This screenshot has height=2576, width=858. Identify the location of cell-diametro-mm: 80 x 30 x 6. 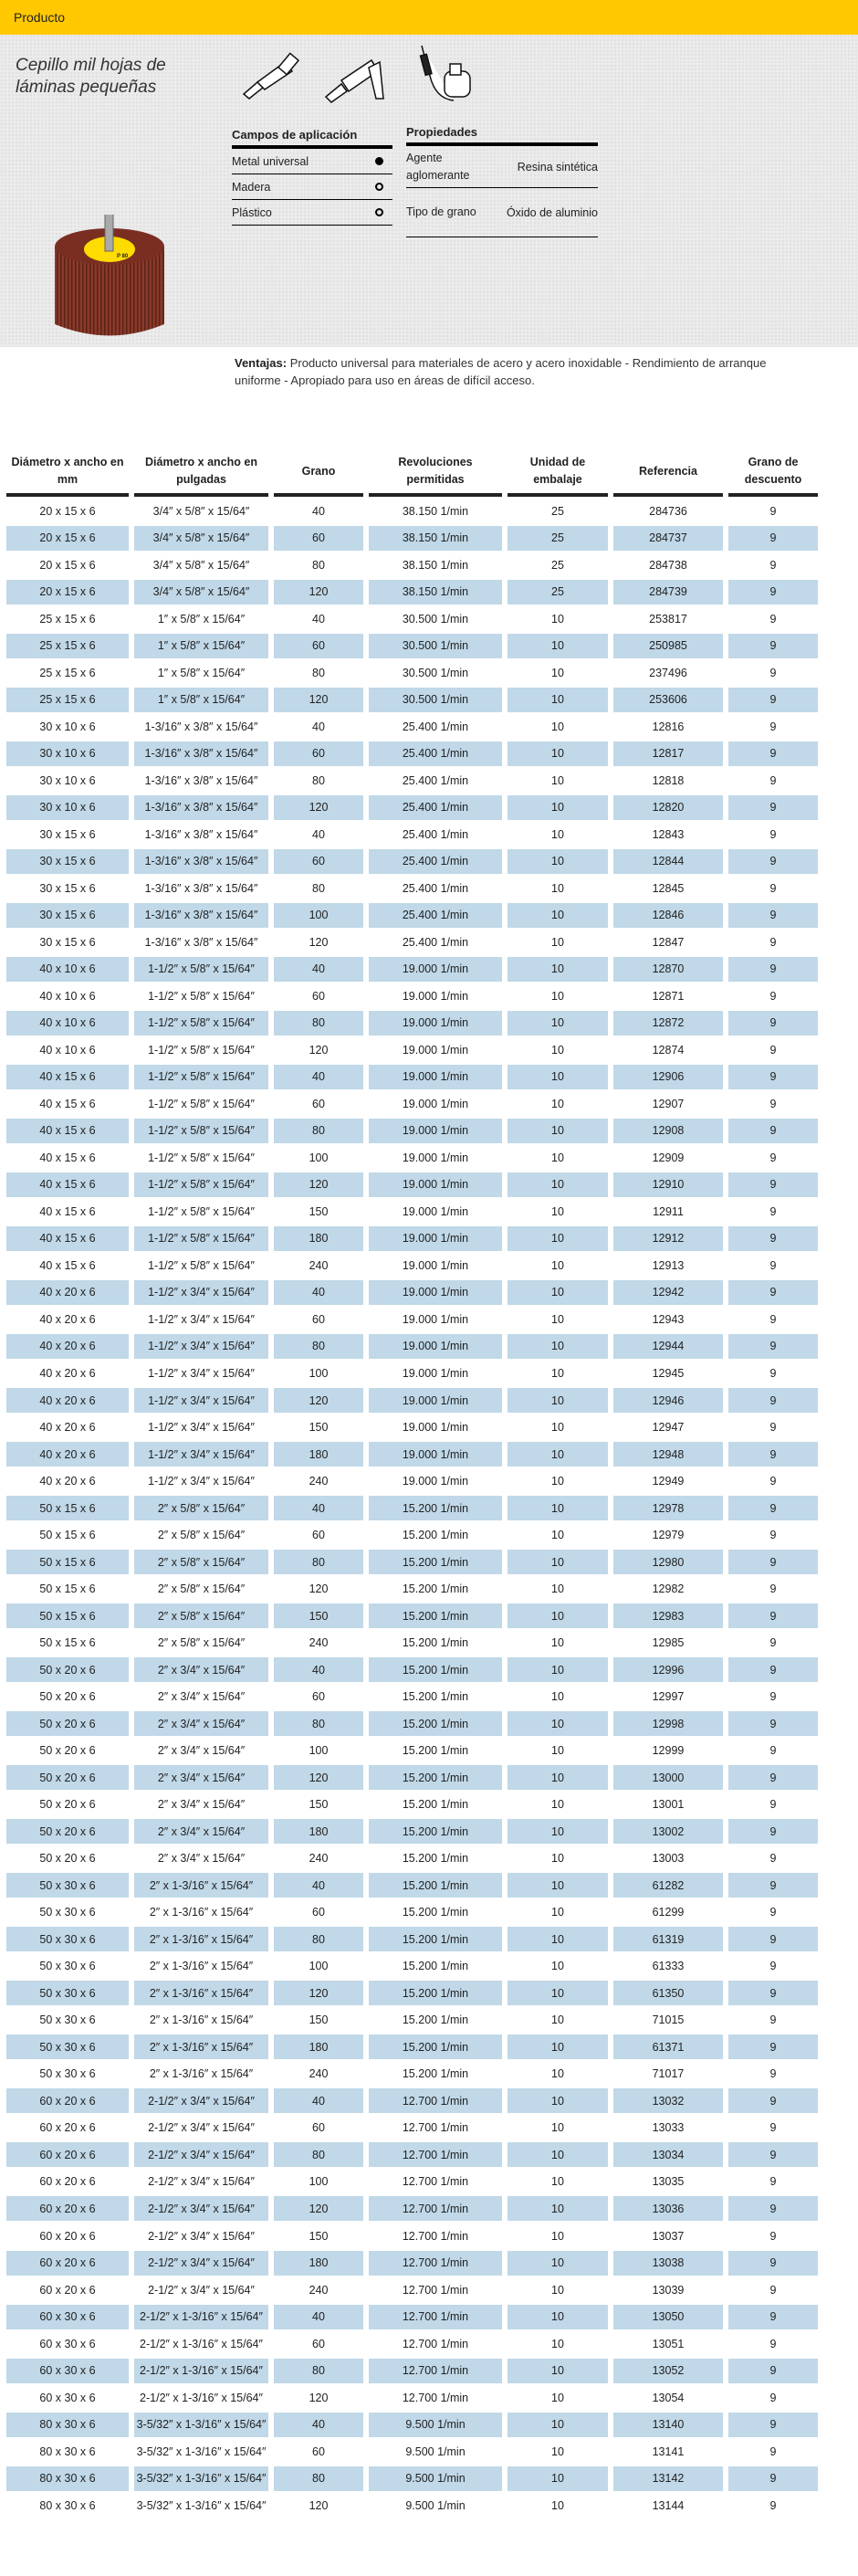
(67, 2451).